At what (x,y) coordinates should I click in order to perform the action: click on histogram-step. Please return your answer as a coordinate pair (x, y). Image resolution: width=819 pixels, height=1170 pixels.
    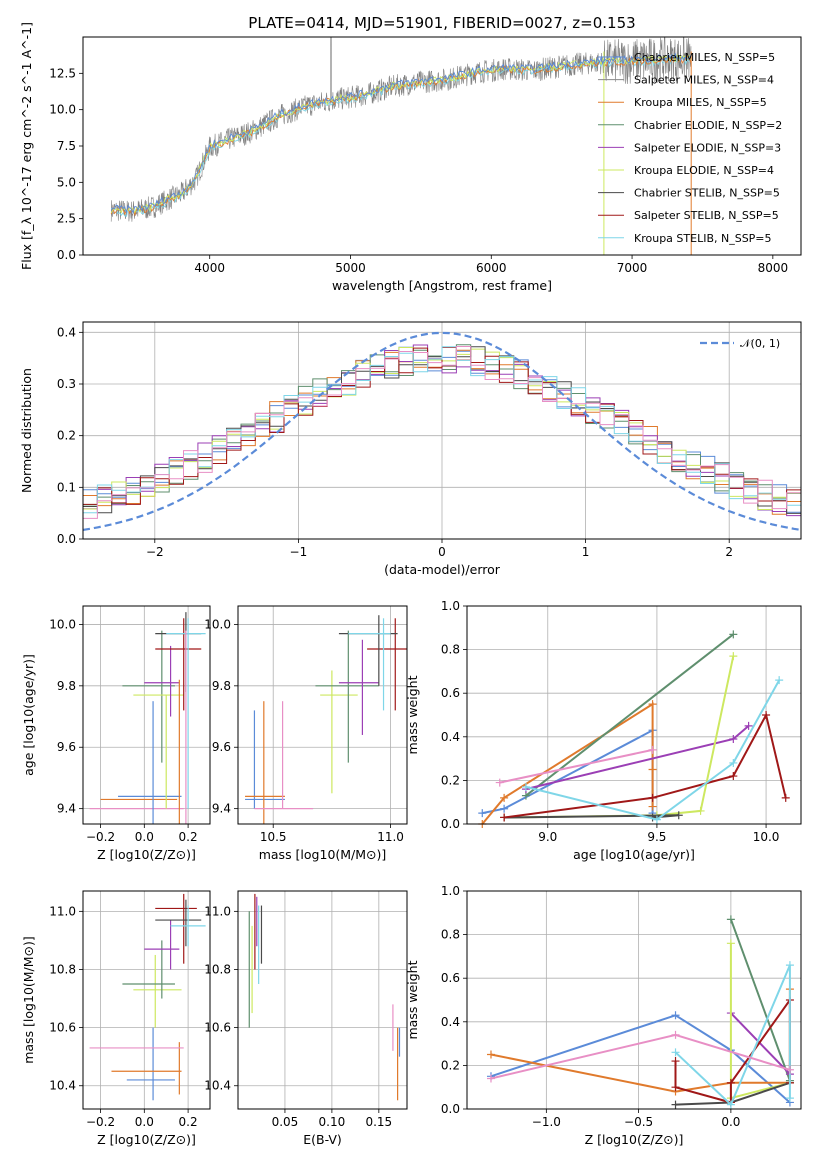
    Looking at the image, I should click on (442, 442).